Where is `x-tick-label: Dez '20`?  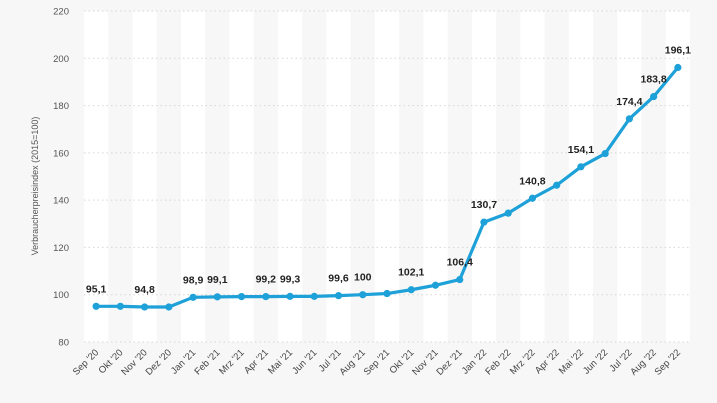
x-tick-label: Dez '20 is located at coordinates (159, 362).